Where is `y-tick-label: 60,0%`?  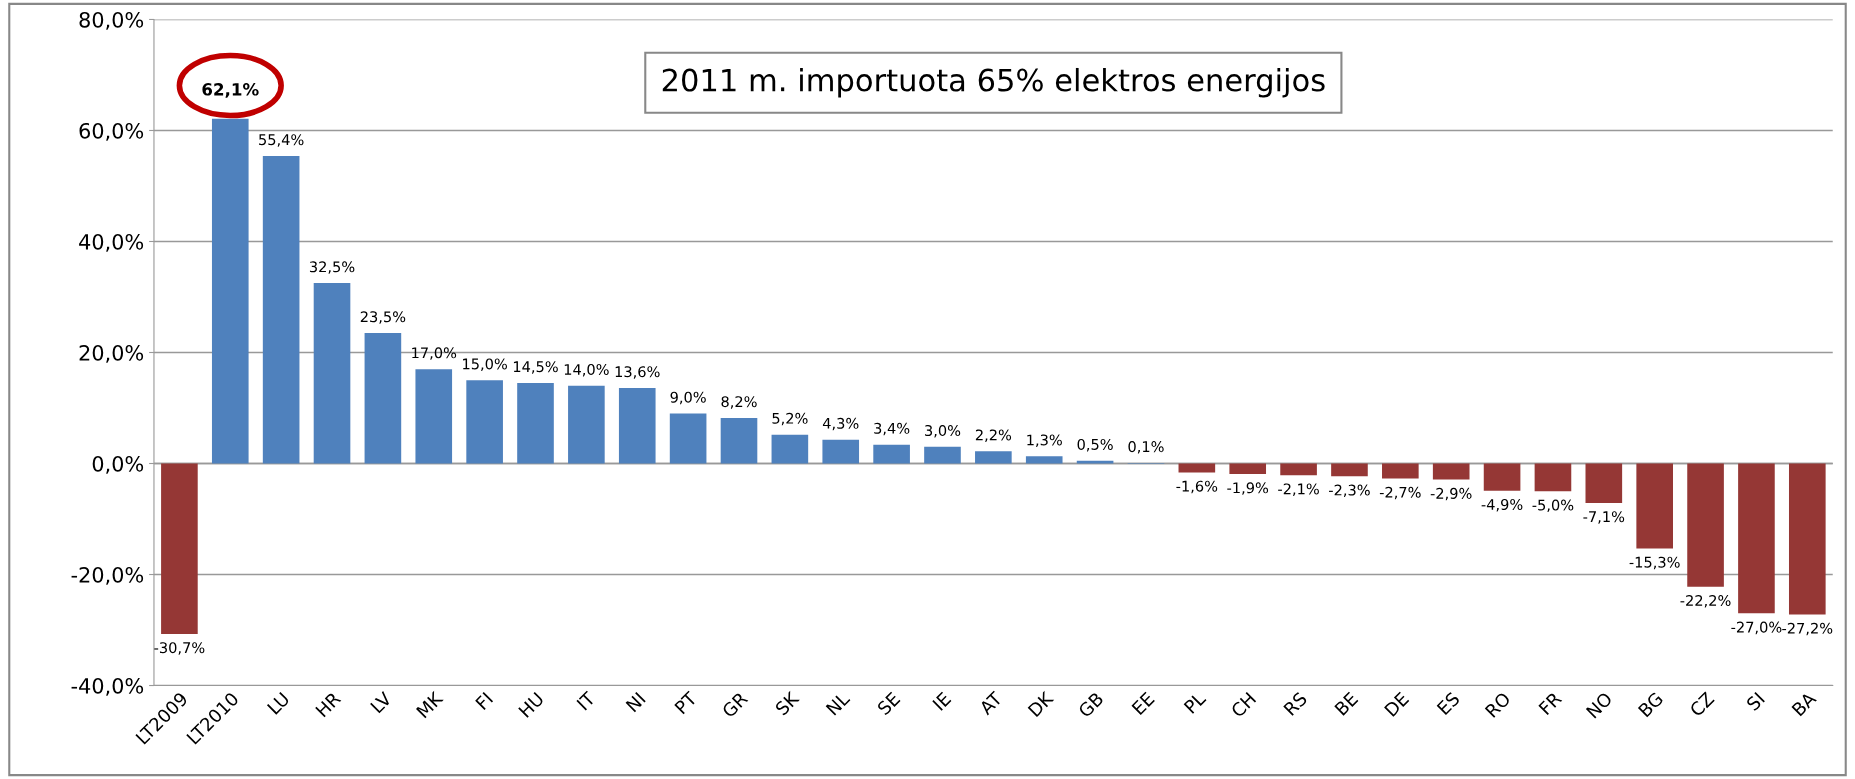 y-tick-label: 60,0% is located at coordinates (111, 131).